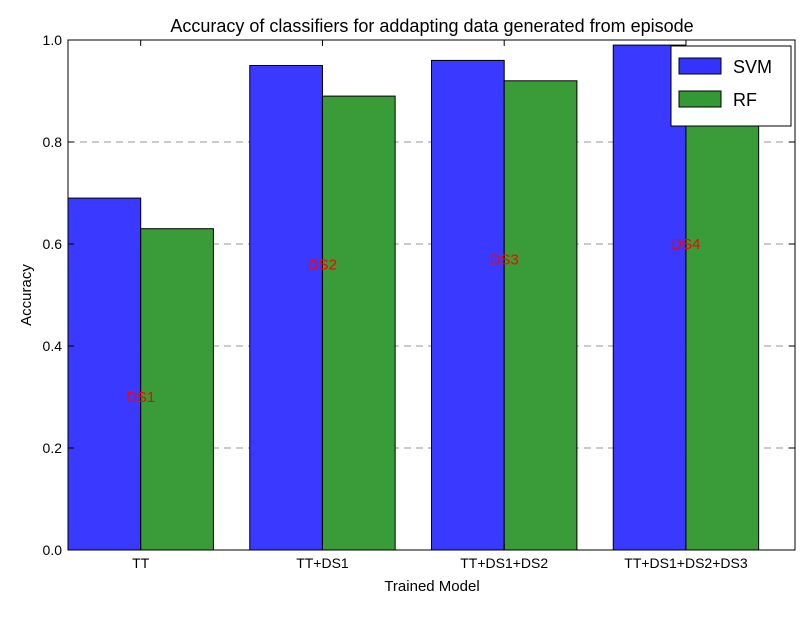  Describe the element at coordinates (752, 67) in the screenshot. I see `legend-label-svm: SVM` at that location.